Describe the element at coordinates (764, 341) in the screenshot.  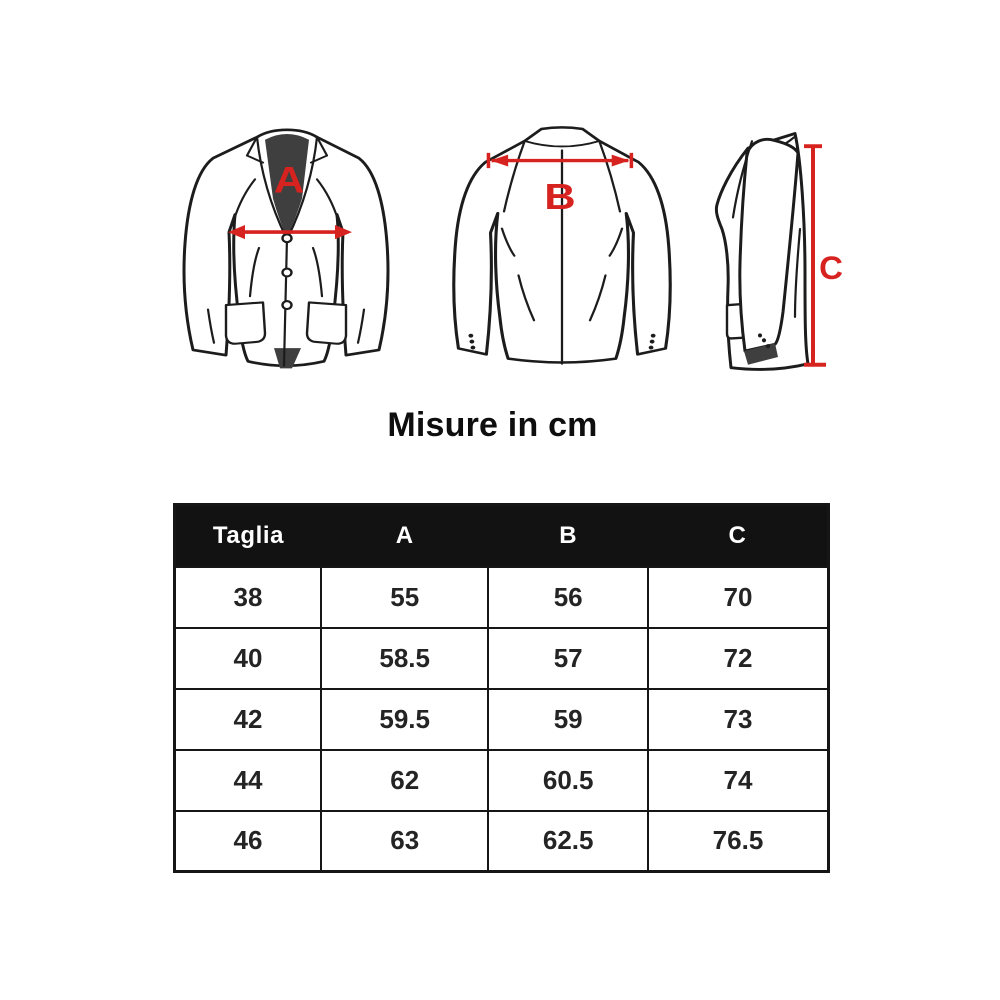
I see `side-cuff-buttons` at that location.